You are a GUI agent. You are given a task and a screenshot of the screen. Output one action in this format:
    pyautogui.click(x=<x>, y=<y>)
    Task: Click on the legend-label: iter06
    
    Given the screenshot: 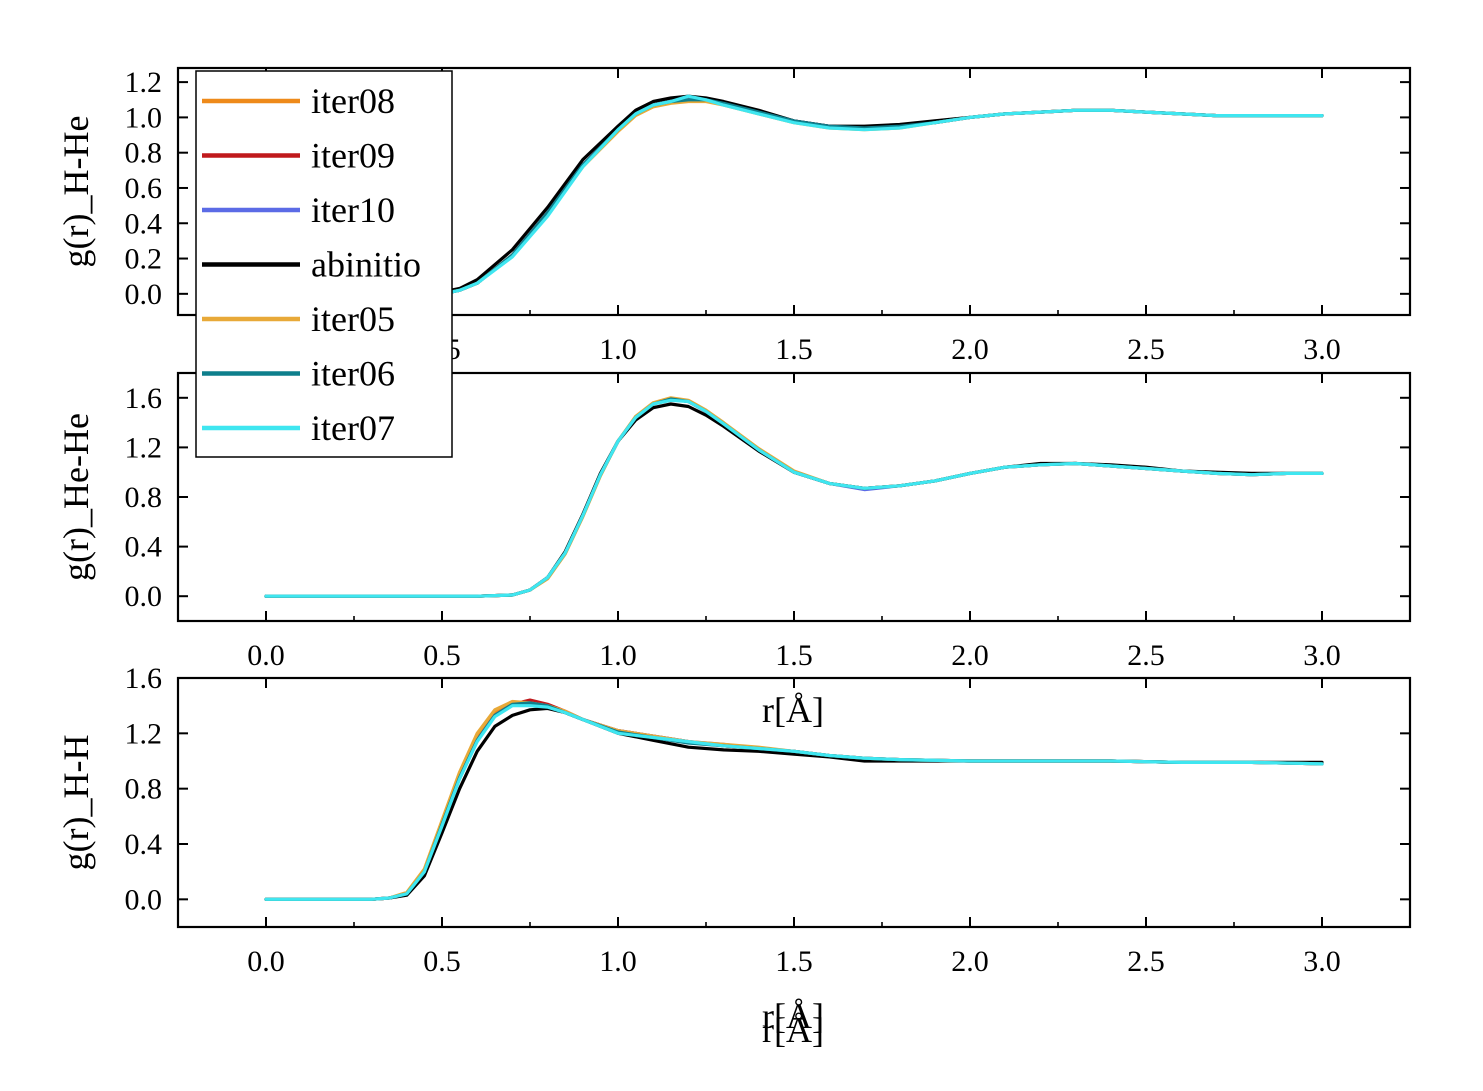 What is the action you would take?
    pyautogui.click(x=353, y=374)
    